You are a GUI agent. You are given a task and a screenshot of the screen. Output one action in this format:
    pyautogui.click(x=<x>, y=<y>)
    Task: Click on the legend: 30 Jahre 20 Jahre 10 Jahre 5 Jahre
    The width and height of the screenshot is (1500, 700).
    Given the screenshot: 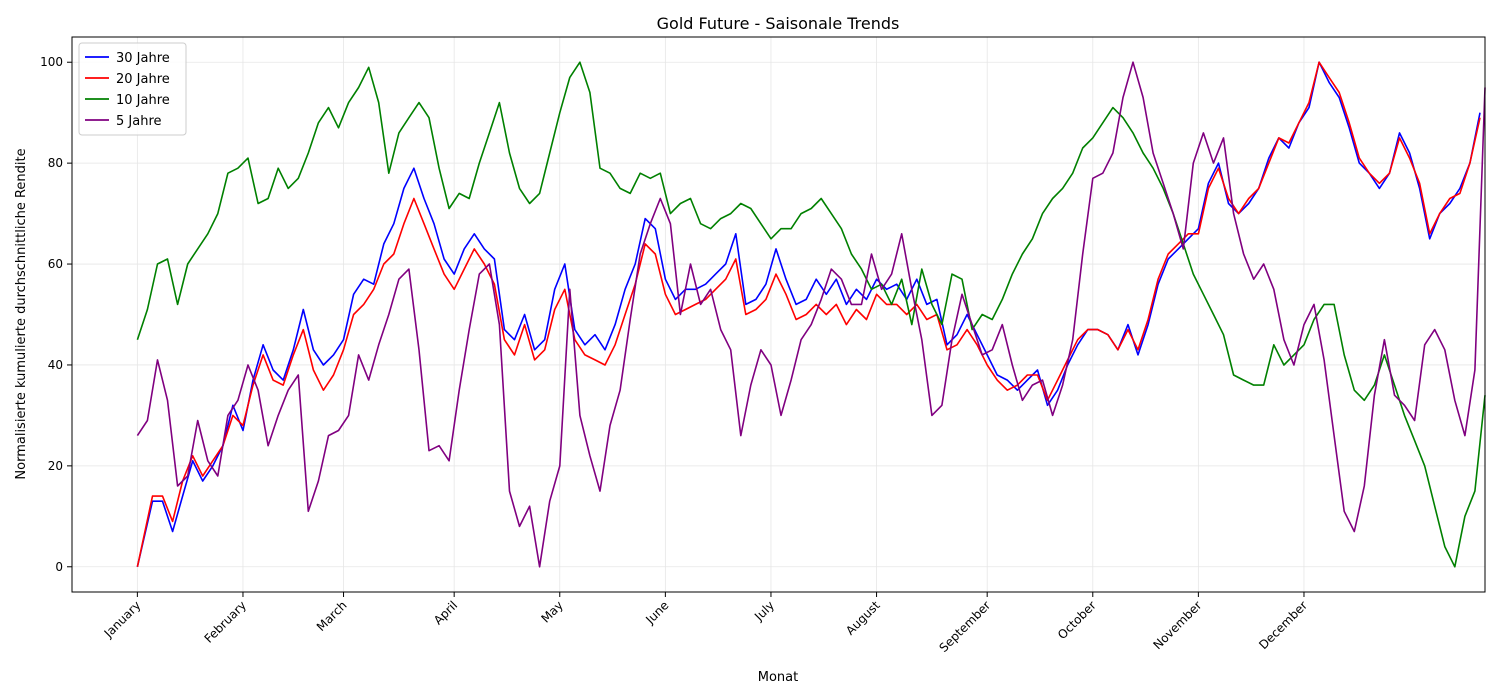 What is the action you would take?
    pyautogui.click(x=132, y=89)
    